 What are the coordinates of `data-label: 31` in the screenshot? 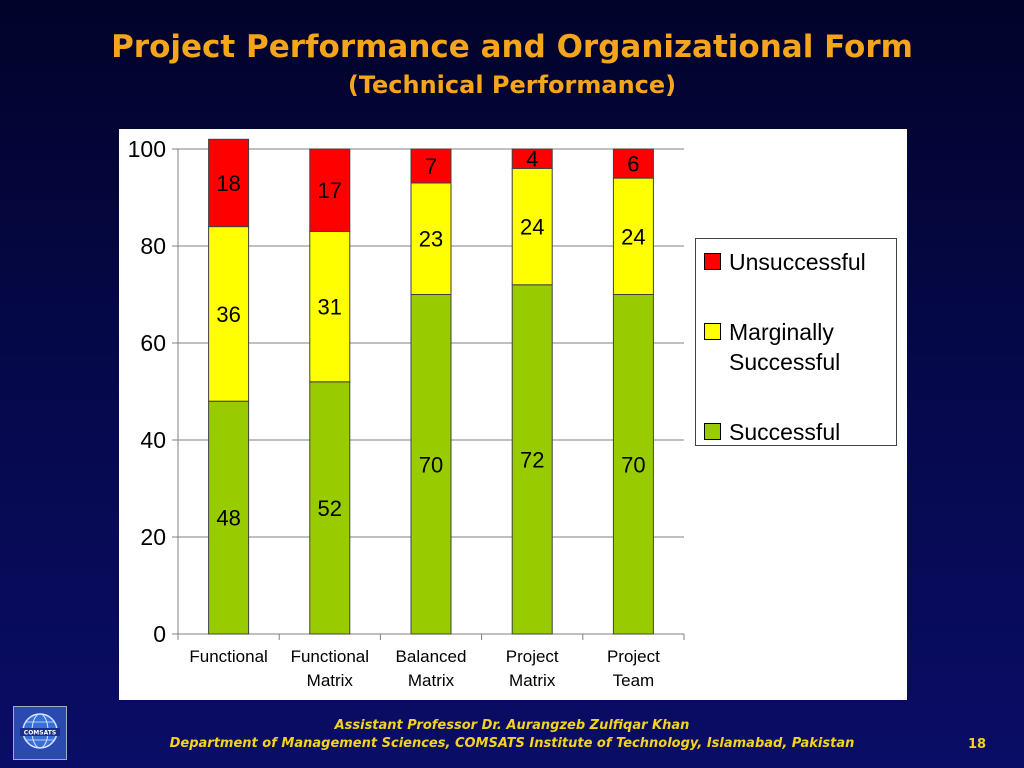 It's located at (330, 307).